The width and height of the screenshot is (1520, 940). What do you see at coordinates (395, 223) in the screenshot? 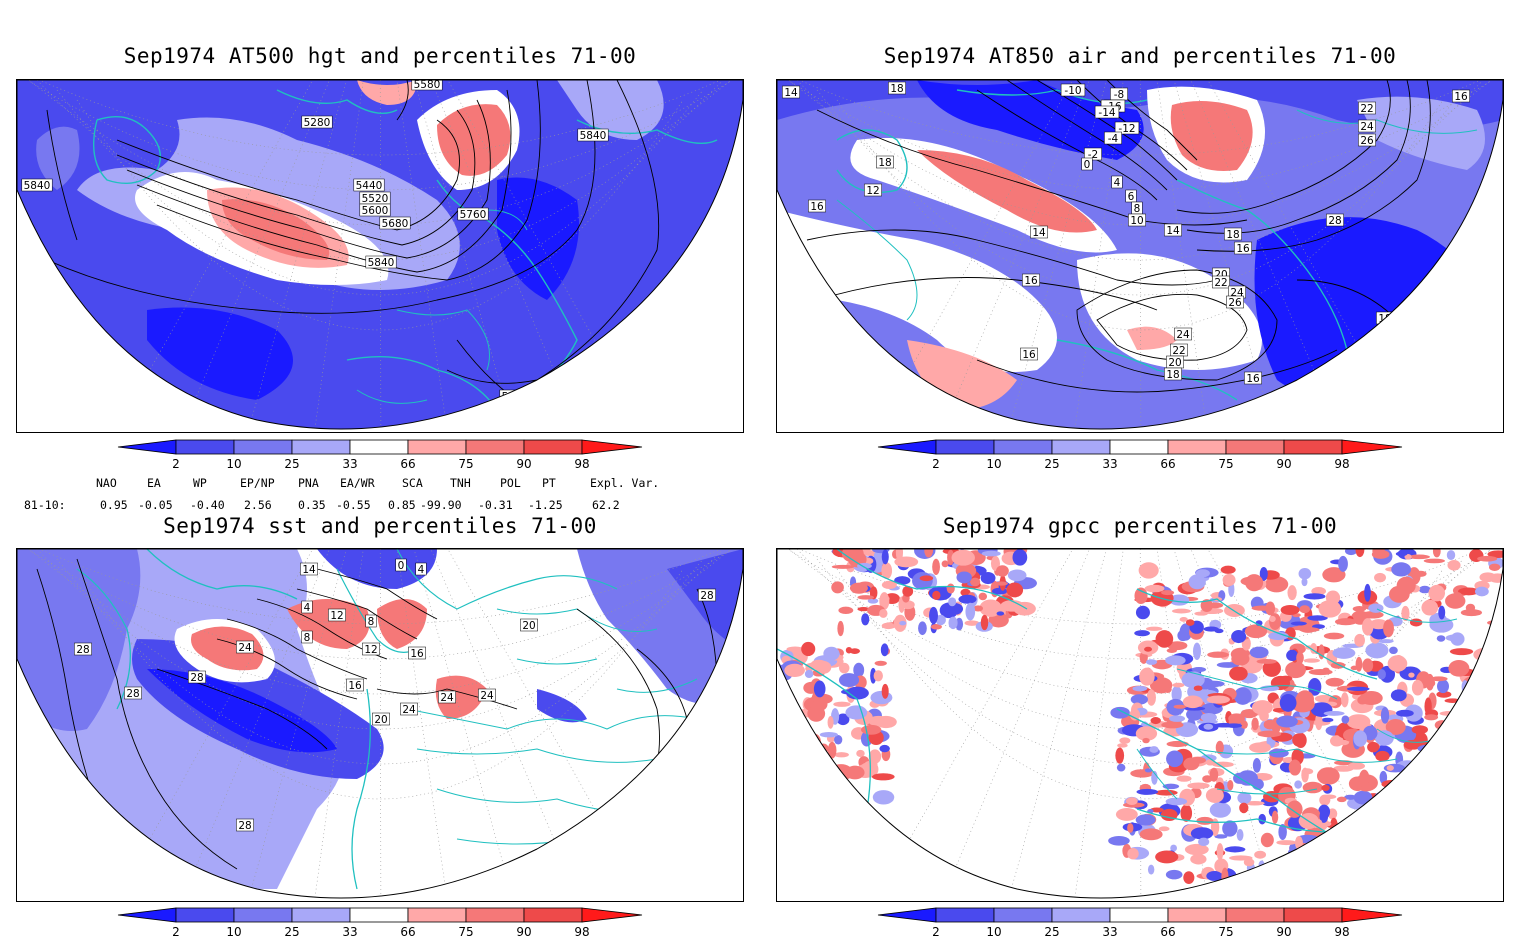
I see `contour-label: 5680` at bounding box center [395, 223].